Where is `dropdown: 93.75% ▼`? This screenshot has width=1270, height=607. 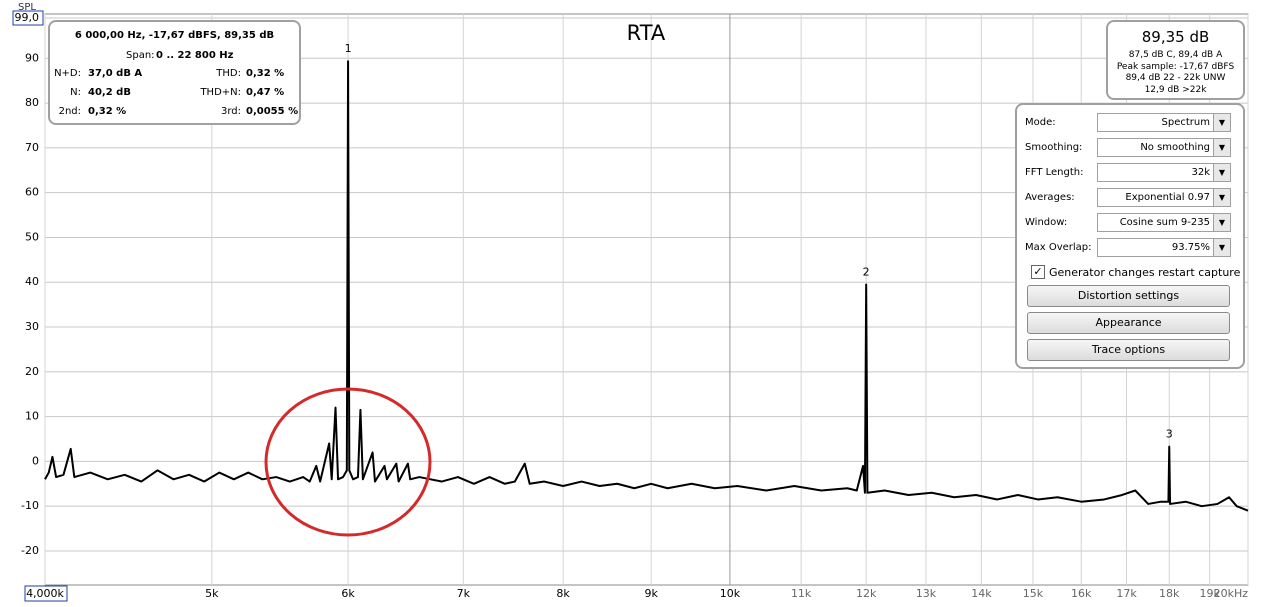
dropdown: 93.75% ▼ is located at coordinates (1164, 247).